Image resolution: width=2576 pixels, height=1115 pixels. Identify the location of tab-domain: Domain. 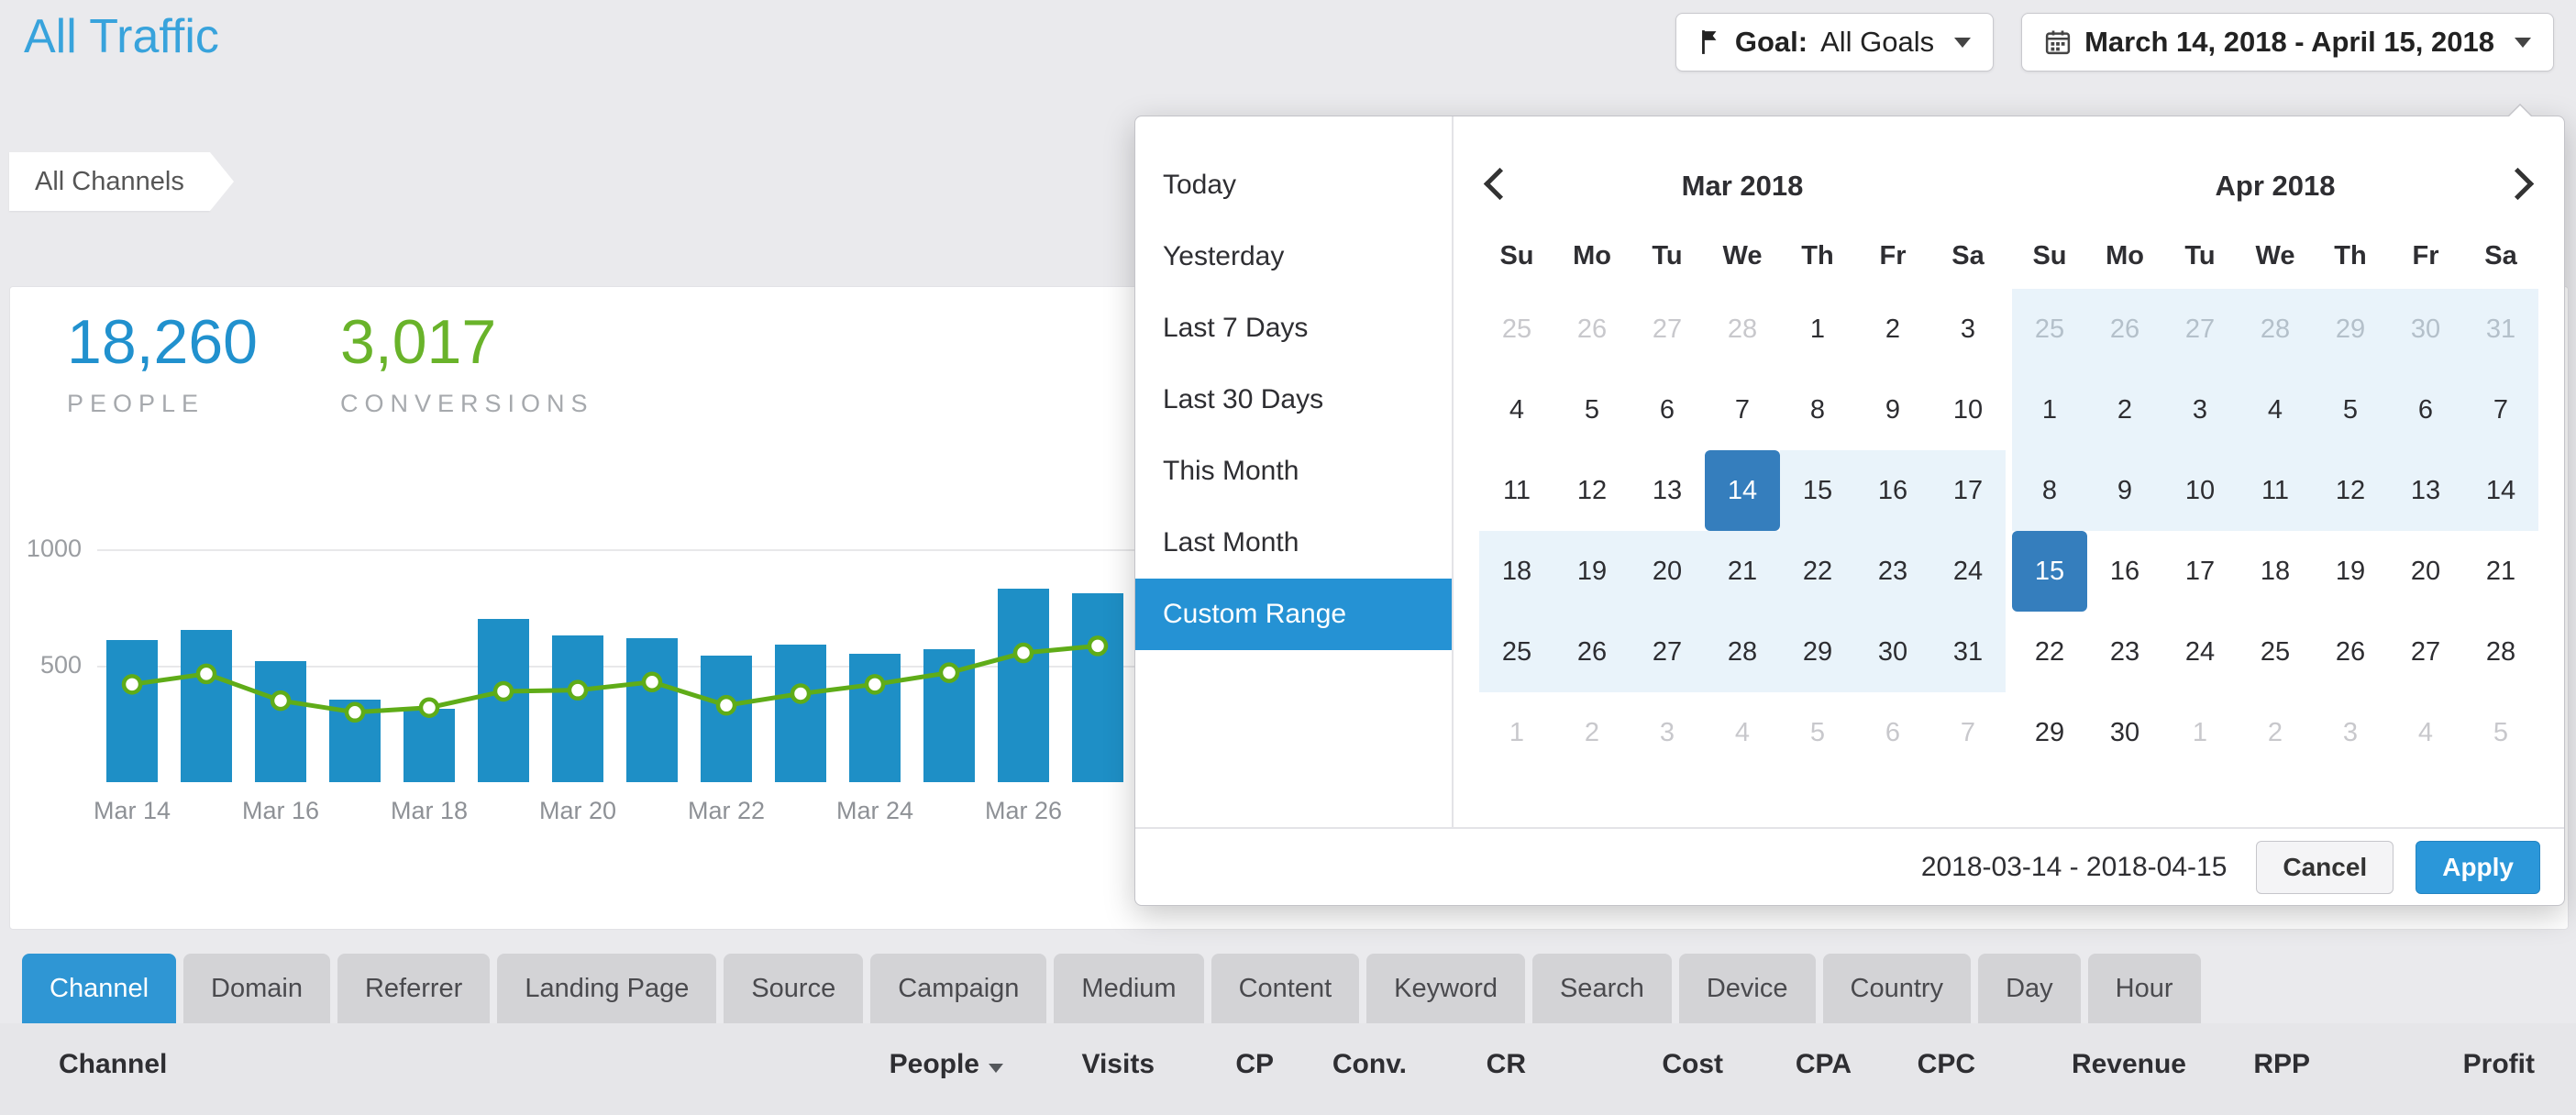
(256, 988).